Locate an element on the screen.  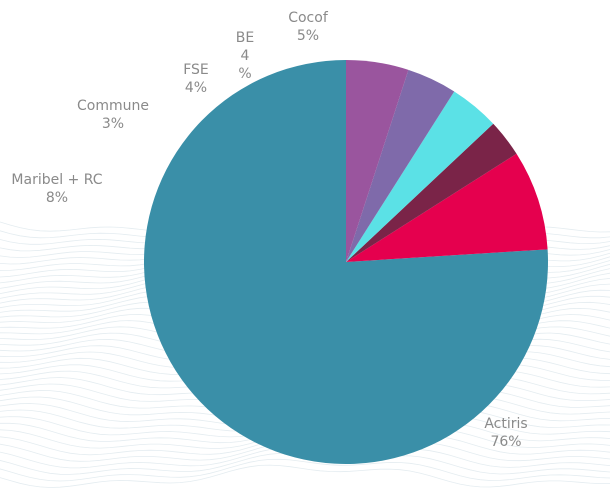
slice-label-actiris: Actiris 76% is located at coordinates (505, 433).